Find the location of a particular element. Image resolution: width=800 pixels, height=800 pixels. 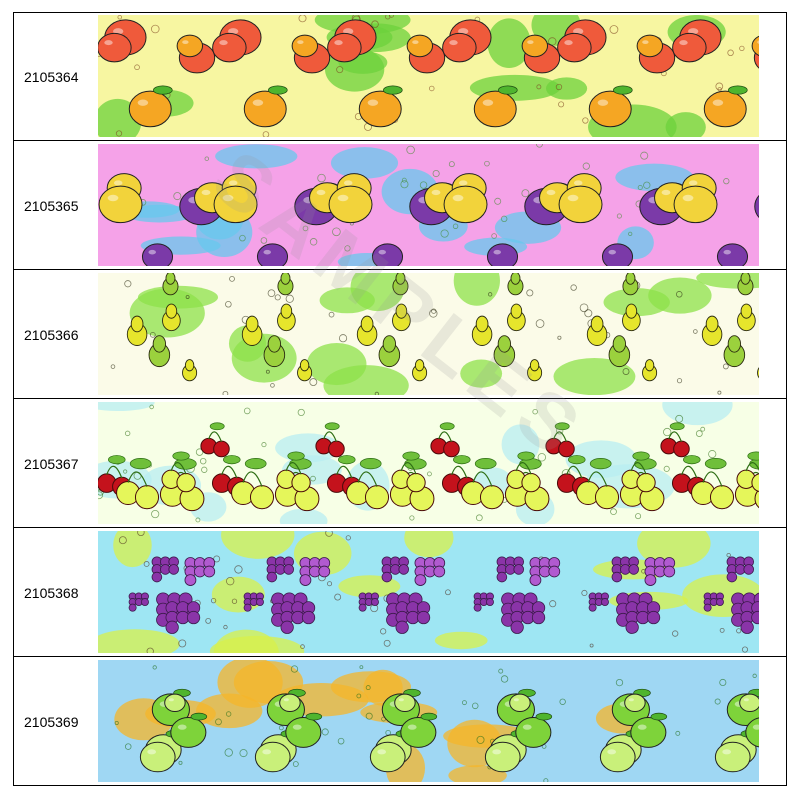

product-code: 2105369 is located at coordinates (51, 722).